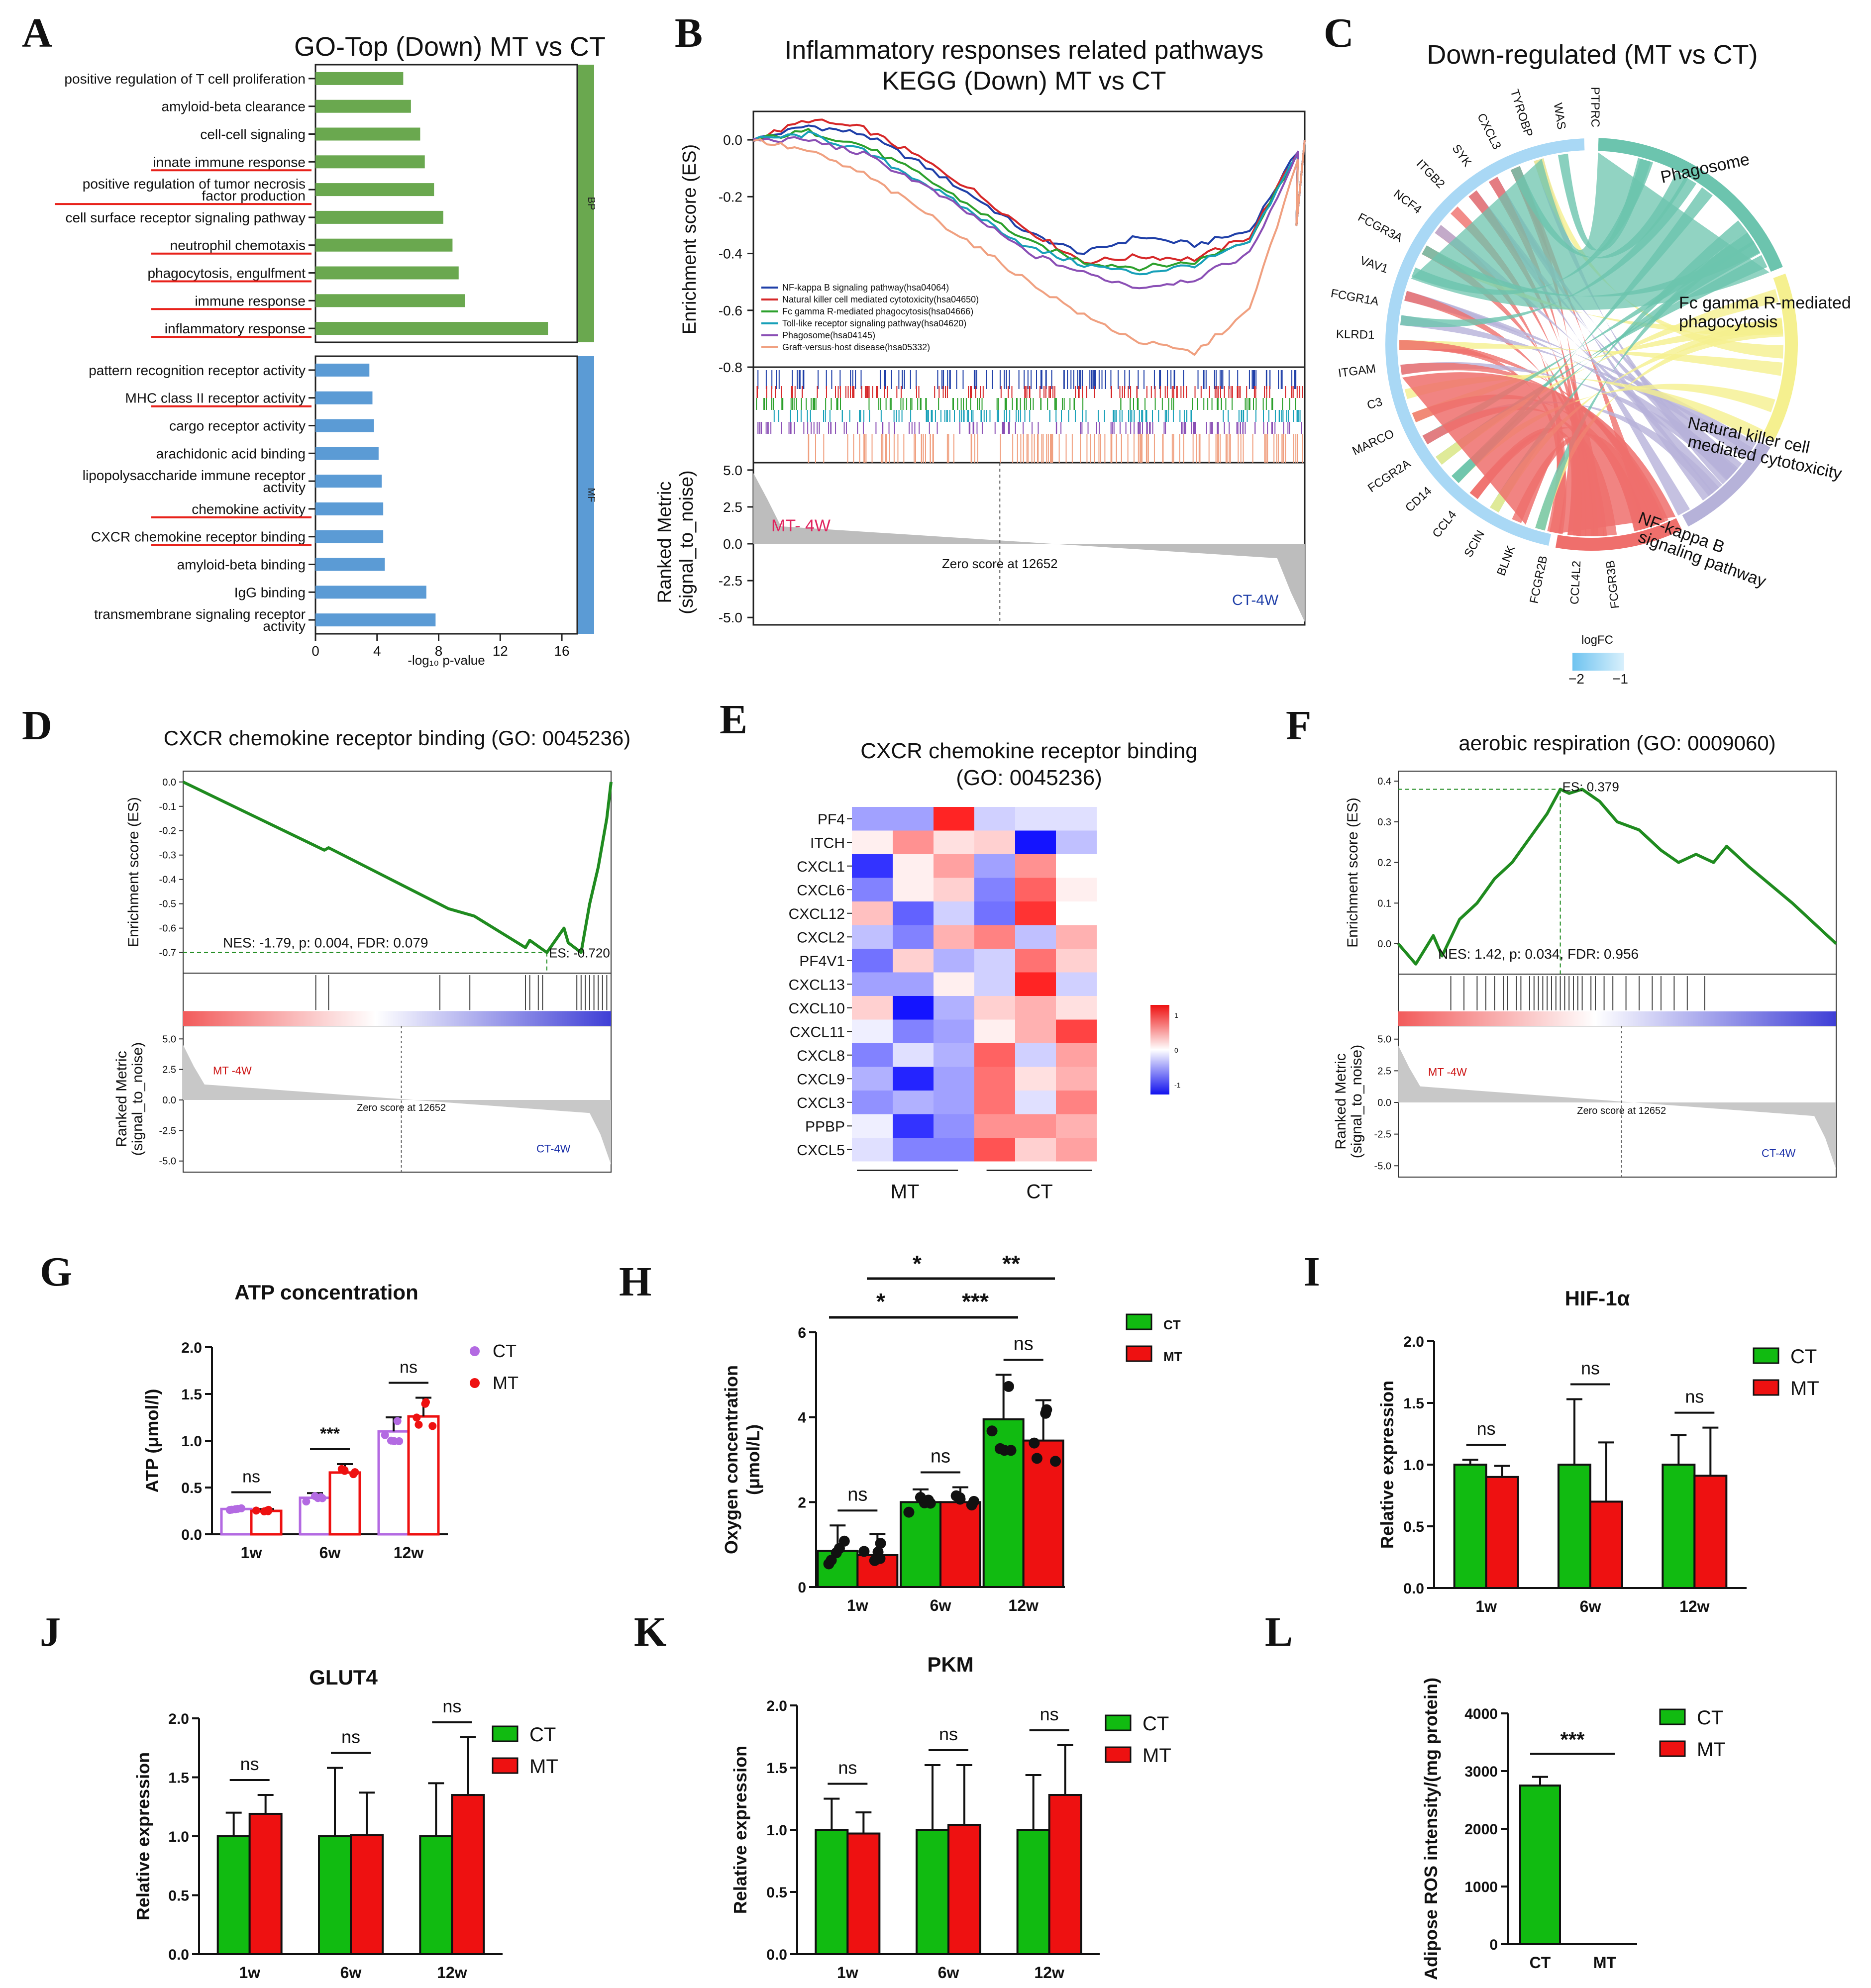 This screenshot has height=1988, width=1871. Describe the element at coordinates (686, 542) in the screenshot. I see `y-axis-label-2: (signal_to_noise)` at that location.